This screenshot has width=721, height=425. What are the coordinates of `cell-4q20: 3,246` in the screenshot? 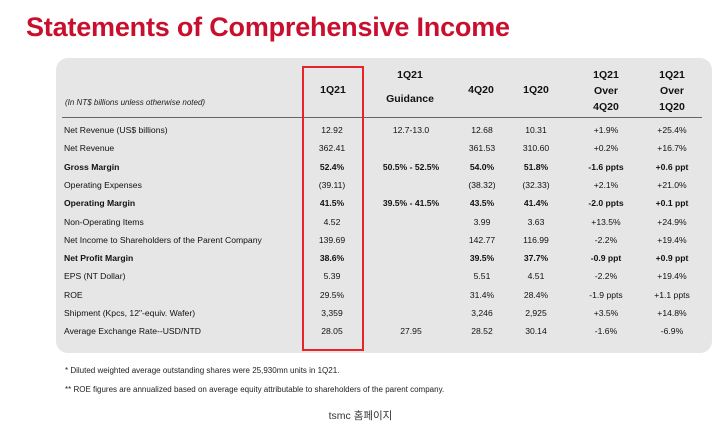 It's located at (482, 313).